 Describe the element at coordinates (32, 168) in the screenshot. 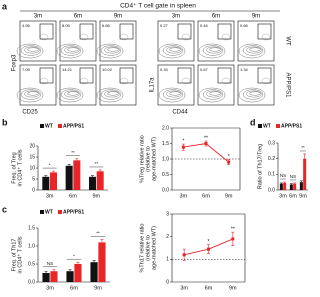

I see `y-tick-label: 10` at that location.